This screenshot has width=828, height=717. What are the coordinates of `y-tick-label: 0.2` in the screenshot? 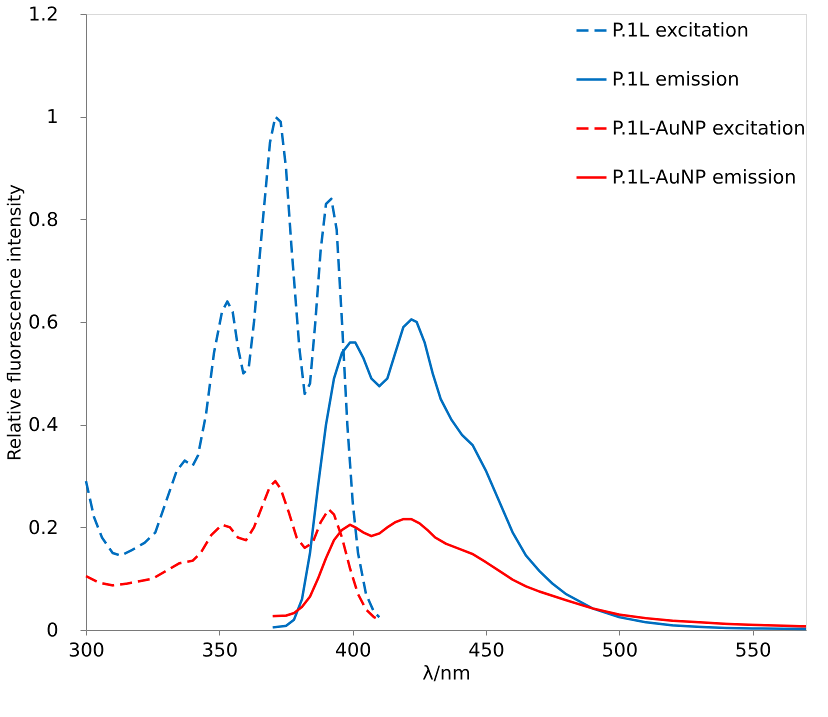 It's located at (43, 527).